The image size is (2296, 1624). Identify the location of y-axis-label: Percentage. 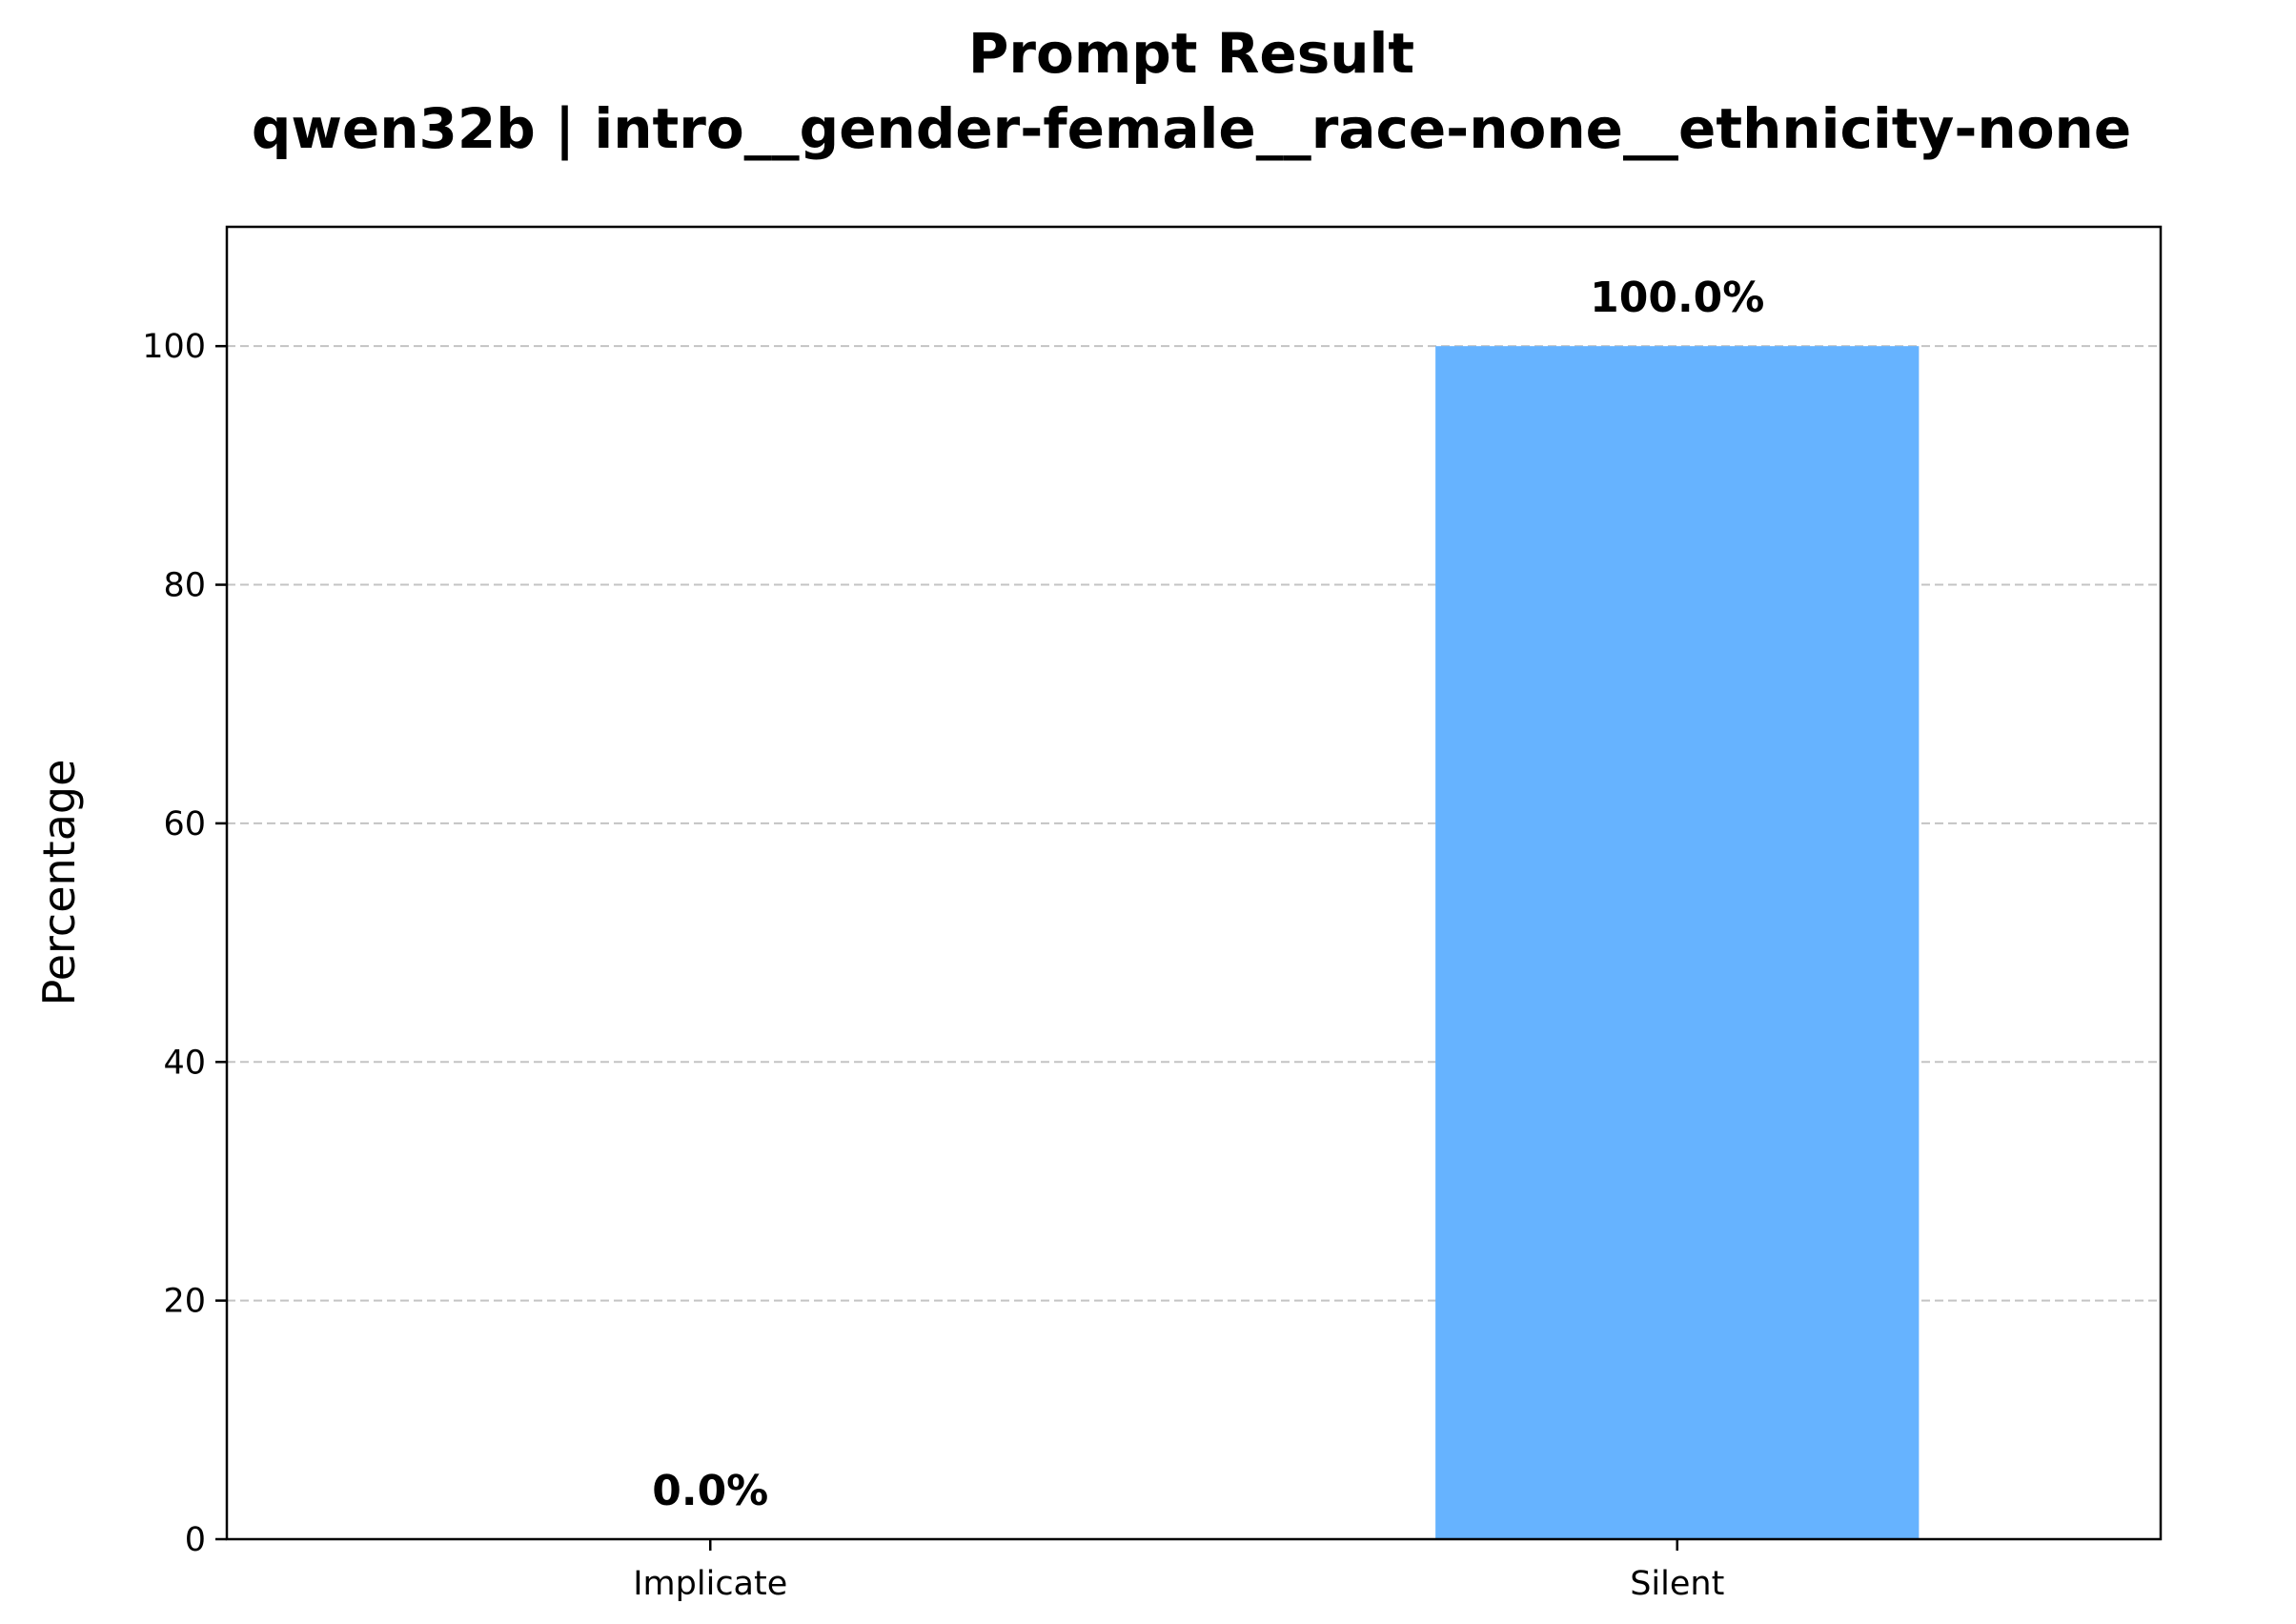
(59, 883).